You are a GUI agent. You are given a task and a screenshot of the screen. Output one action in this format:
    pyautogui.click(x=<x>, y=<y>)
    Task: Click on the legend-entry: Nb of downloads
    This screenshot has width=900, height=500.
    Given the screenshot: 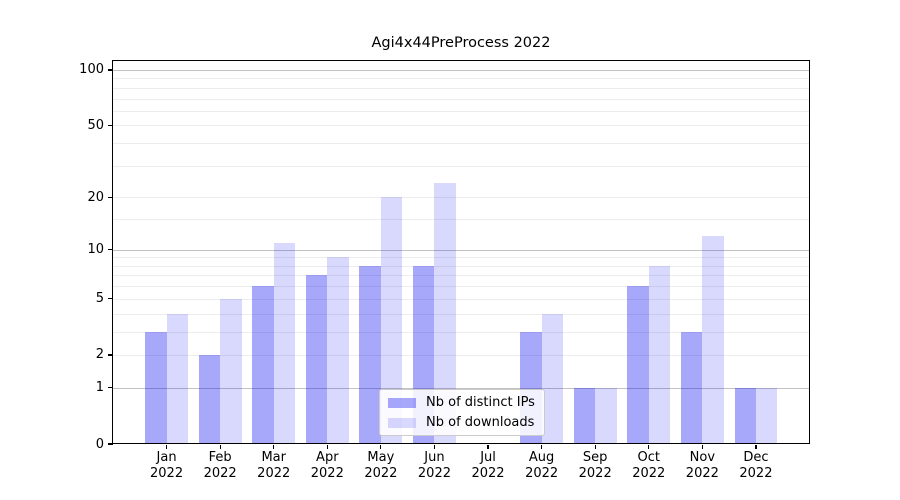 What is the action you would take?
    pyautogui.click(x=462, y=422)
    